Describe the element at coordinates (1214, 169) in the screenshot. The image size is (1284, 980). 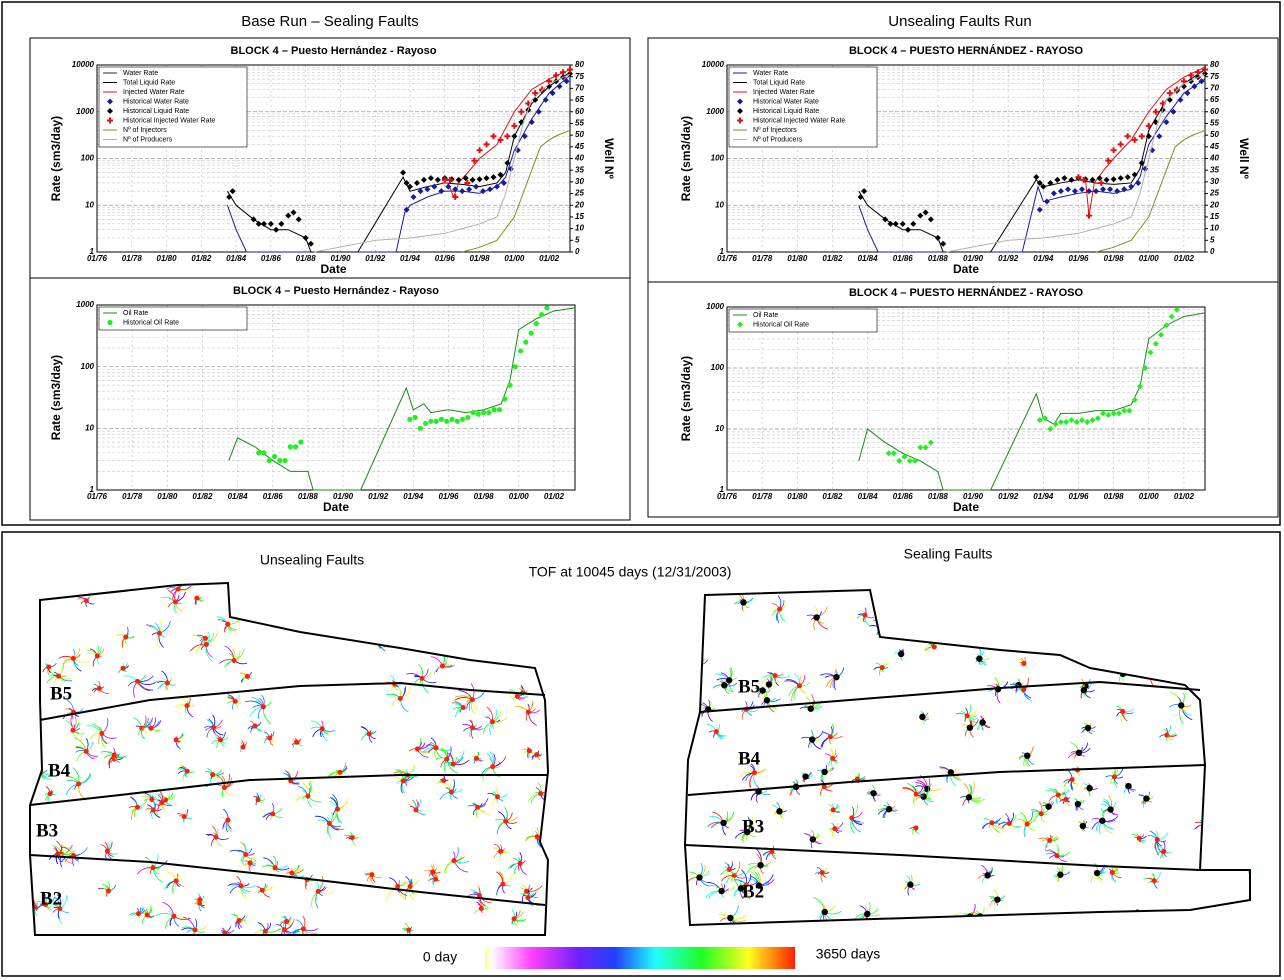
I see `y2-tick-label: 35` at that location.